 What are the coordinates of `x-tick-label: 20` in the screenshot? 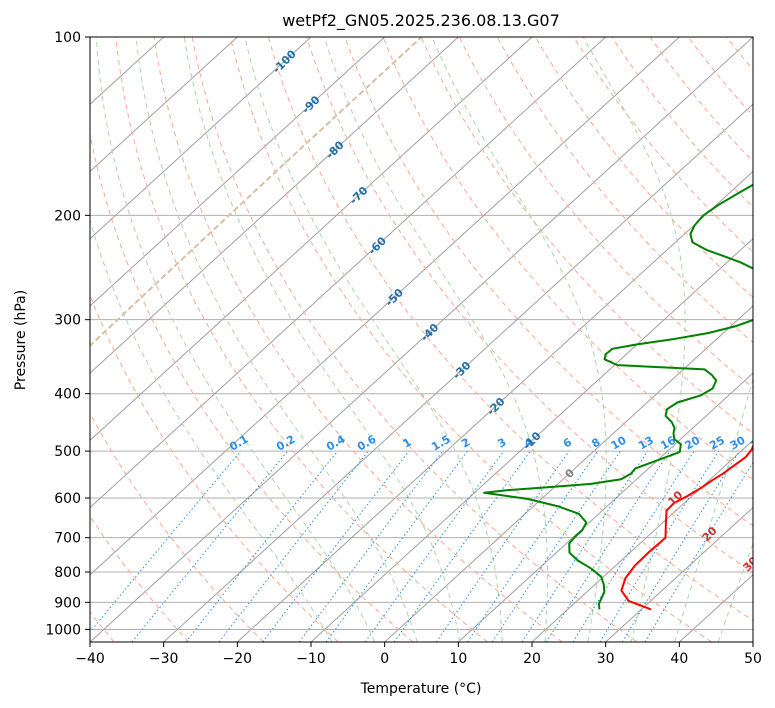 It's located at (532, 659).